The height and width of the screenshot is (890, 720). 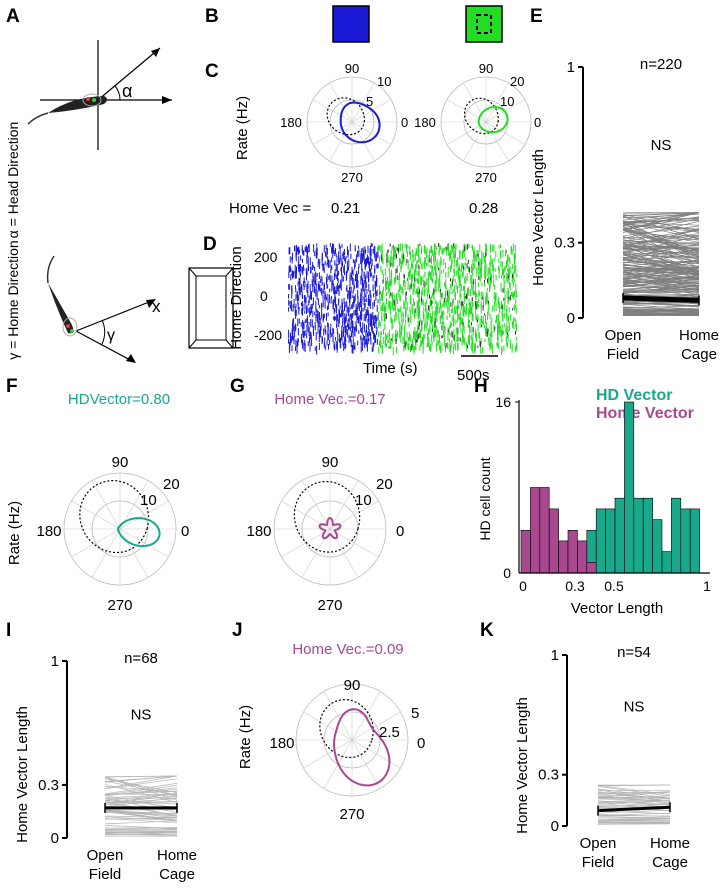 I want to click on c2-radius-outer: 20, so click(x=517, y=81).